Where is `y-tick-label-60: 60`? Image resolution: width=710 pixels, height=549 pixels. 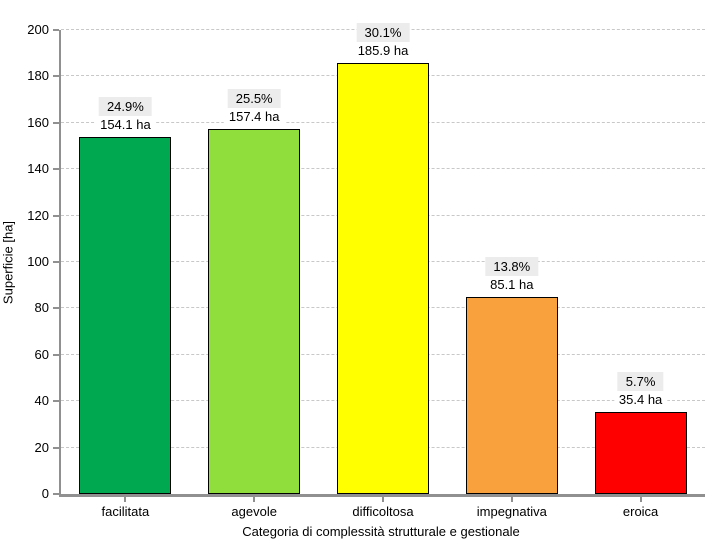
y-tick-label-60: 60 is located at coordinates (41, 354).